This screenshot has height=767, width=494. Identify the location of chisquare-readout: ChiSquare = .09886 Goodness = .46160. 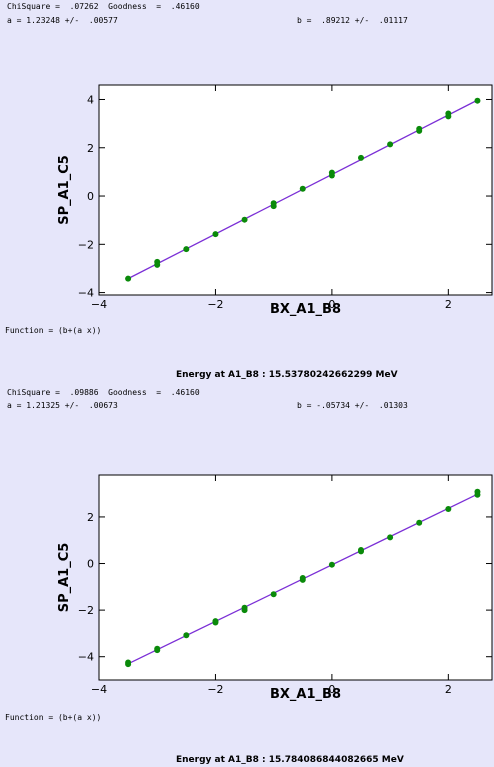
(103, 392).